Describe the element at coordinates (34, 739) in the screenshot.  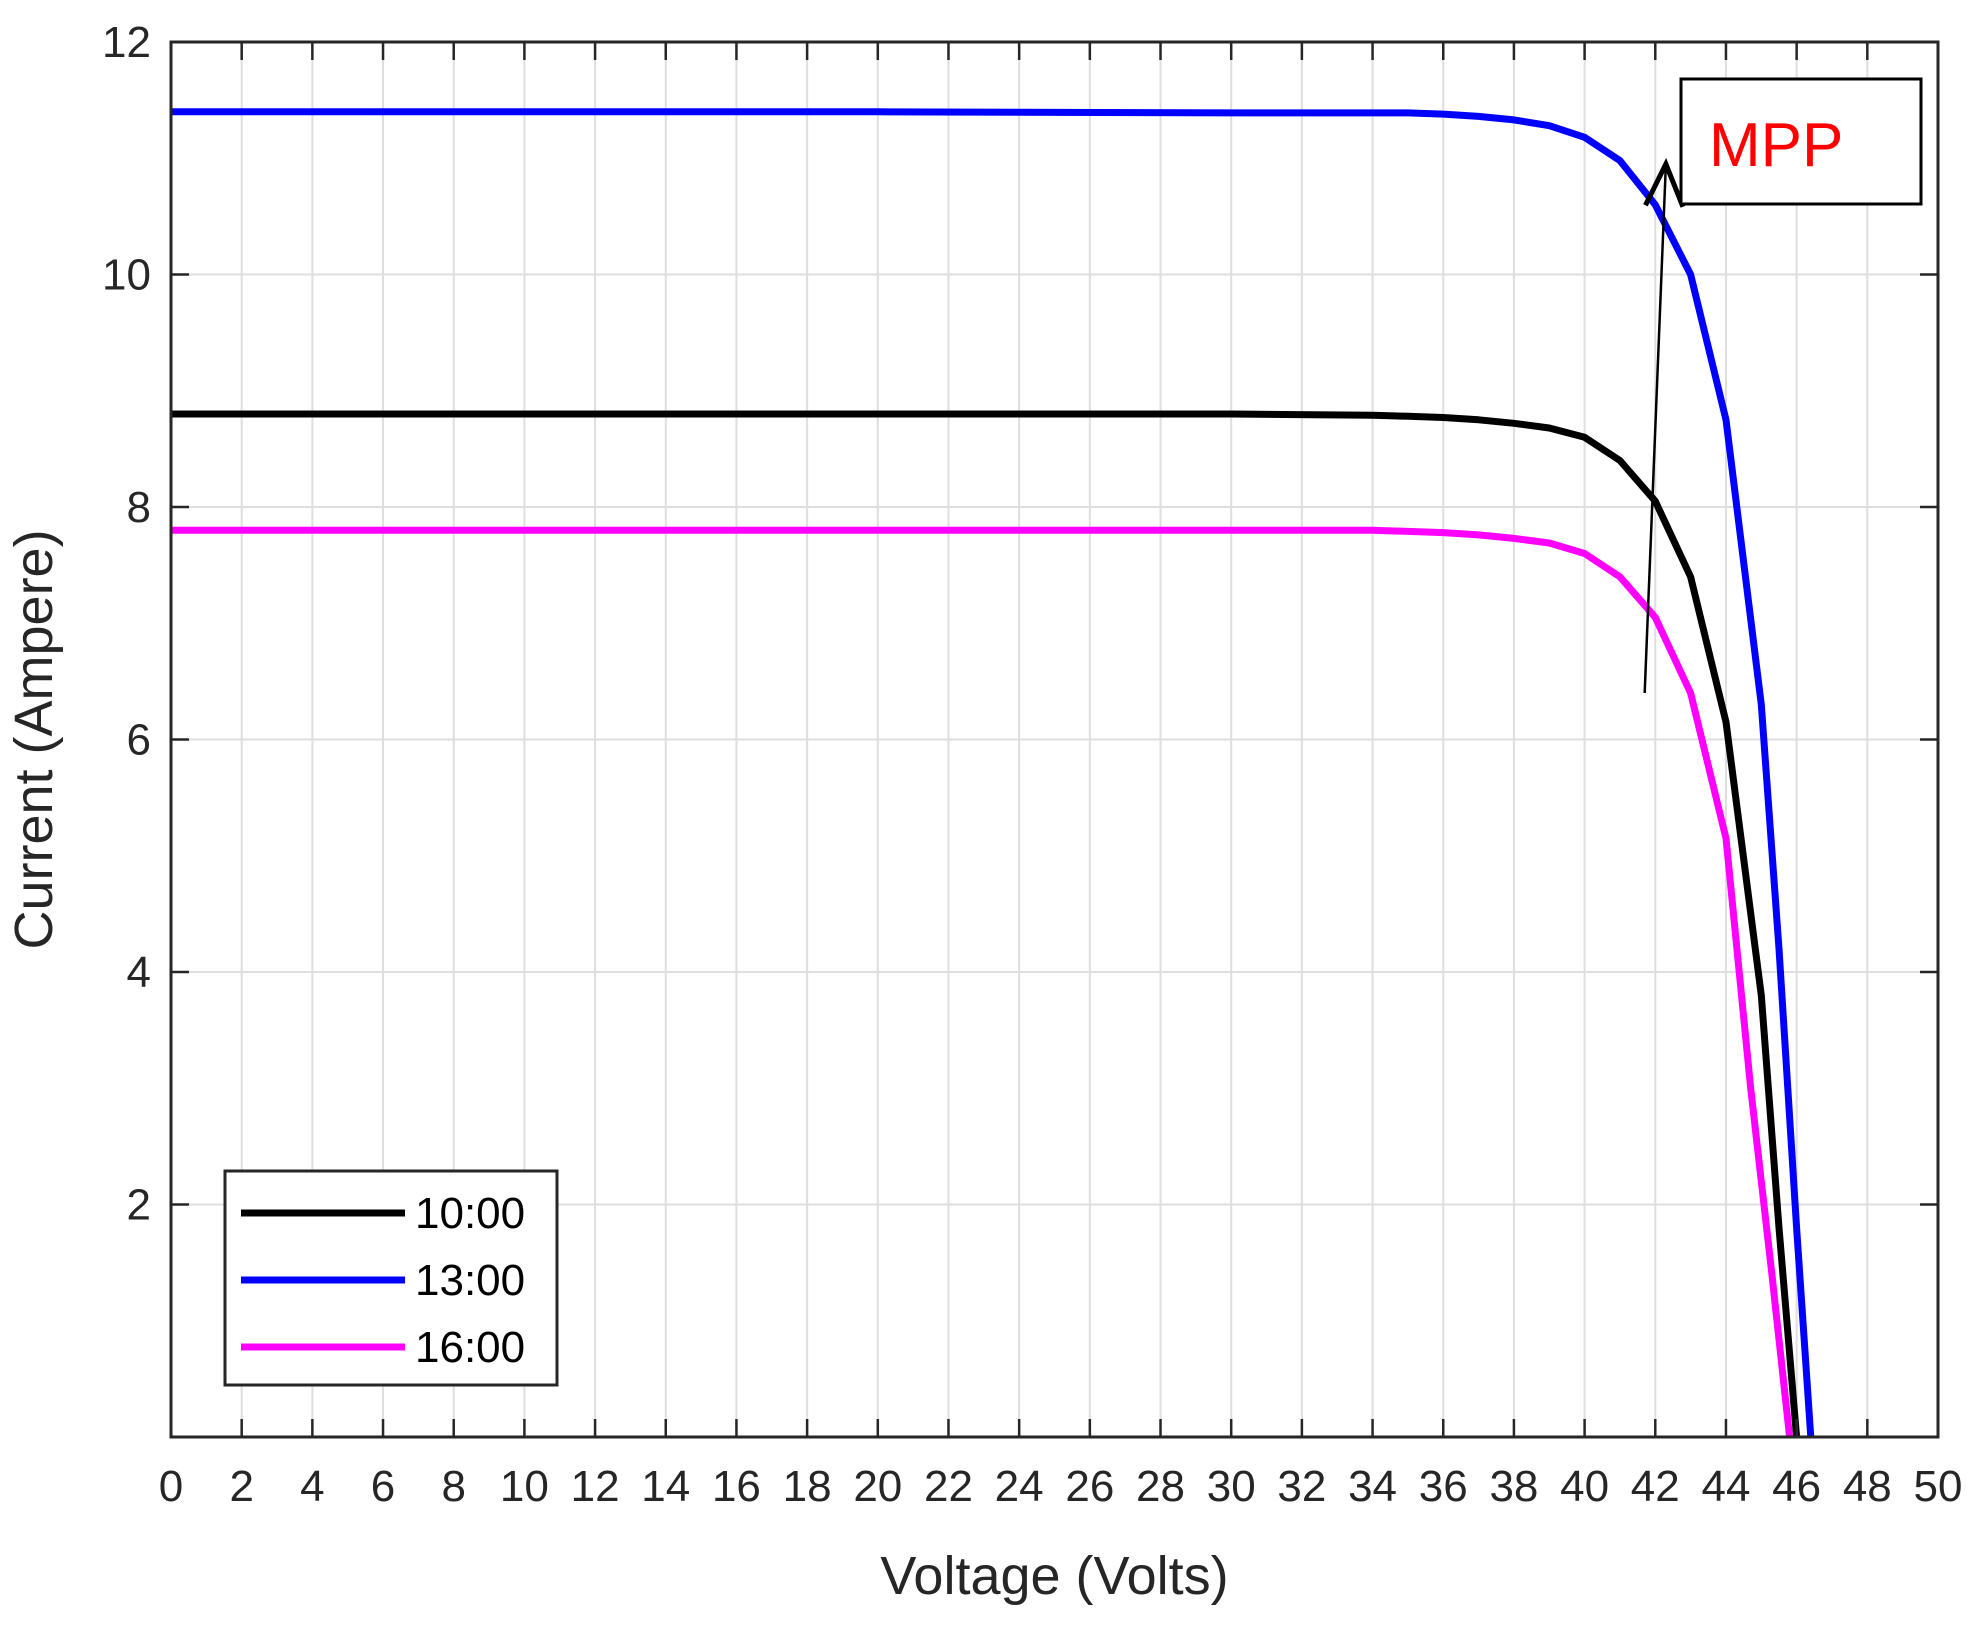
I see `y-axis-label: Current (Ampere)` at that location.